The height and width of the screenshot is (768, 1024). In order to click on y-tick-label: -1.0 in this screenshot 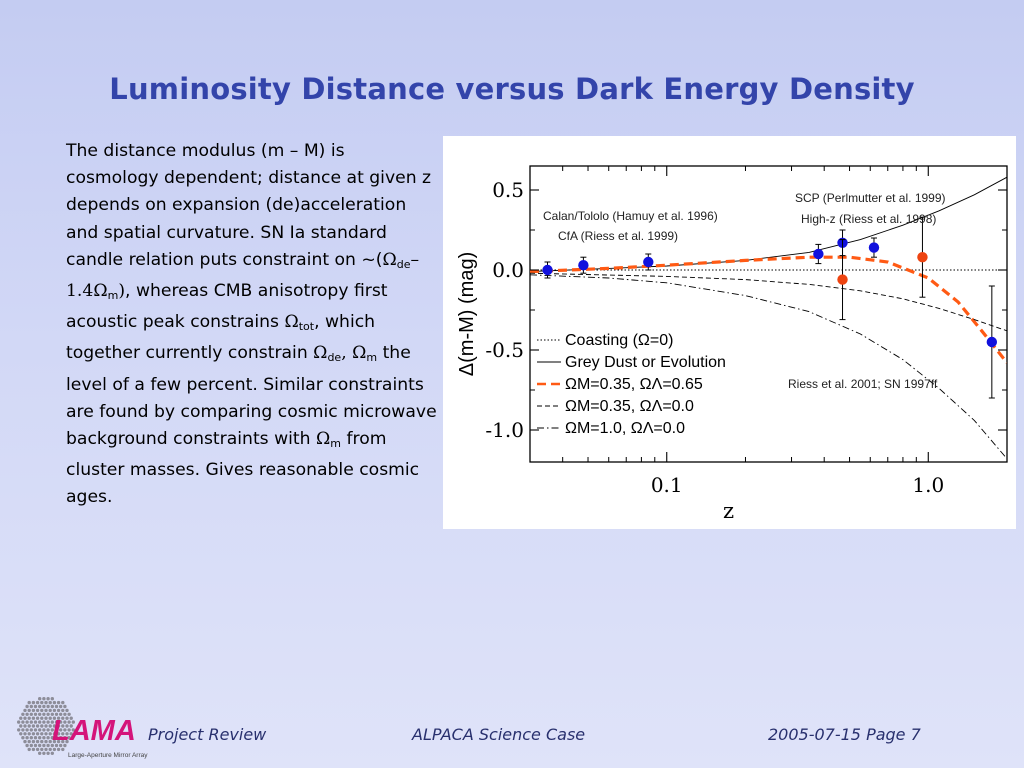, I will do `click(504, 430)`.